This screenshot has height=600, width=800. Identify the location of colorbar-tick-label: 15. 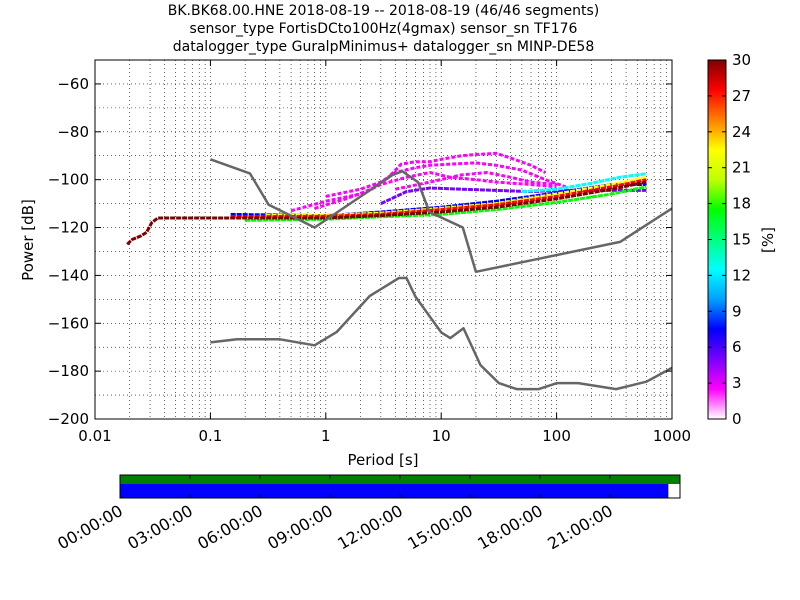
(741, 240).